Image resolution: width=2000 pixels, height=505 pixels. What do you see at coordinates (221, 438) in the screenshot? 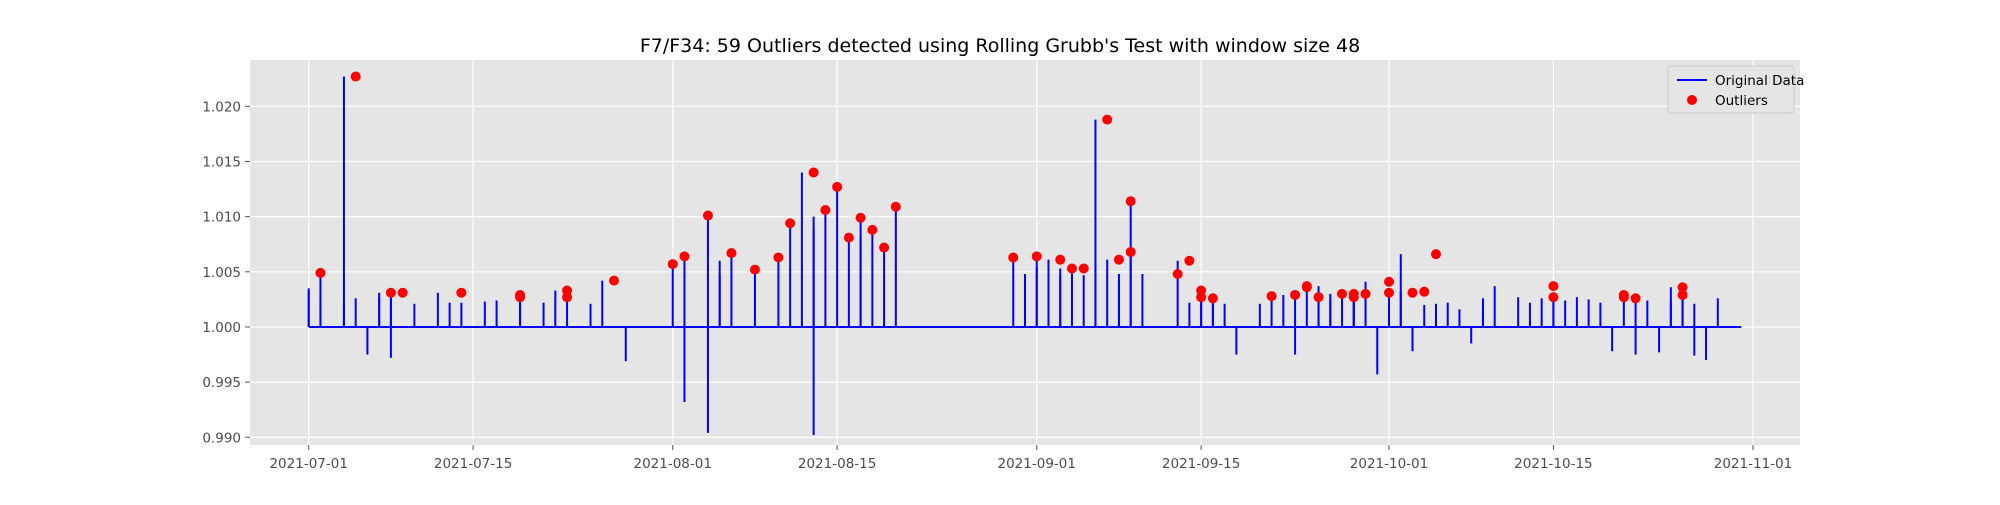
I see `y-tick-label: 0.990` at bounding box center [221, 438].